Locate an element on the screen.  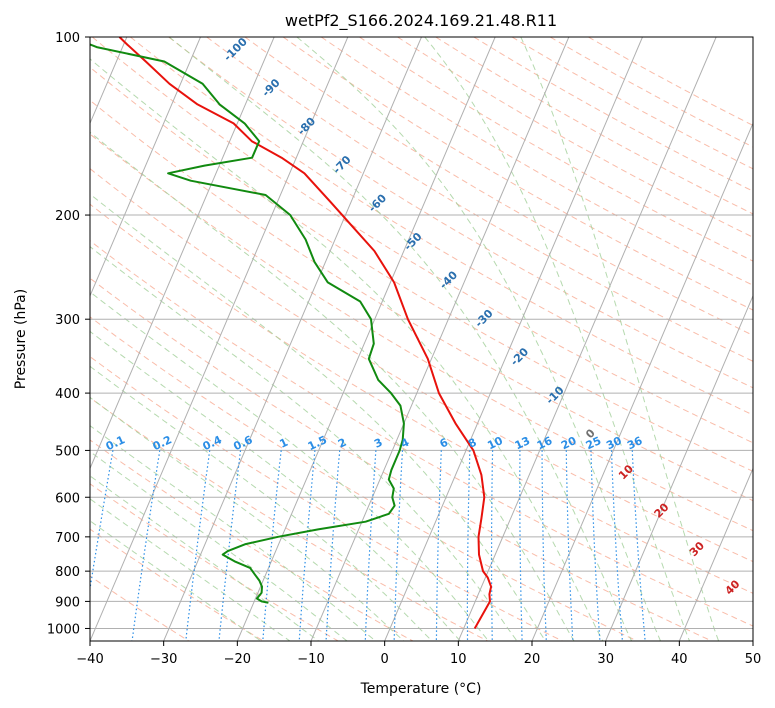
x-tick-label: 10 is located at coordinates (458, 659).